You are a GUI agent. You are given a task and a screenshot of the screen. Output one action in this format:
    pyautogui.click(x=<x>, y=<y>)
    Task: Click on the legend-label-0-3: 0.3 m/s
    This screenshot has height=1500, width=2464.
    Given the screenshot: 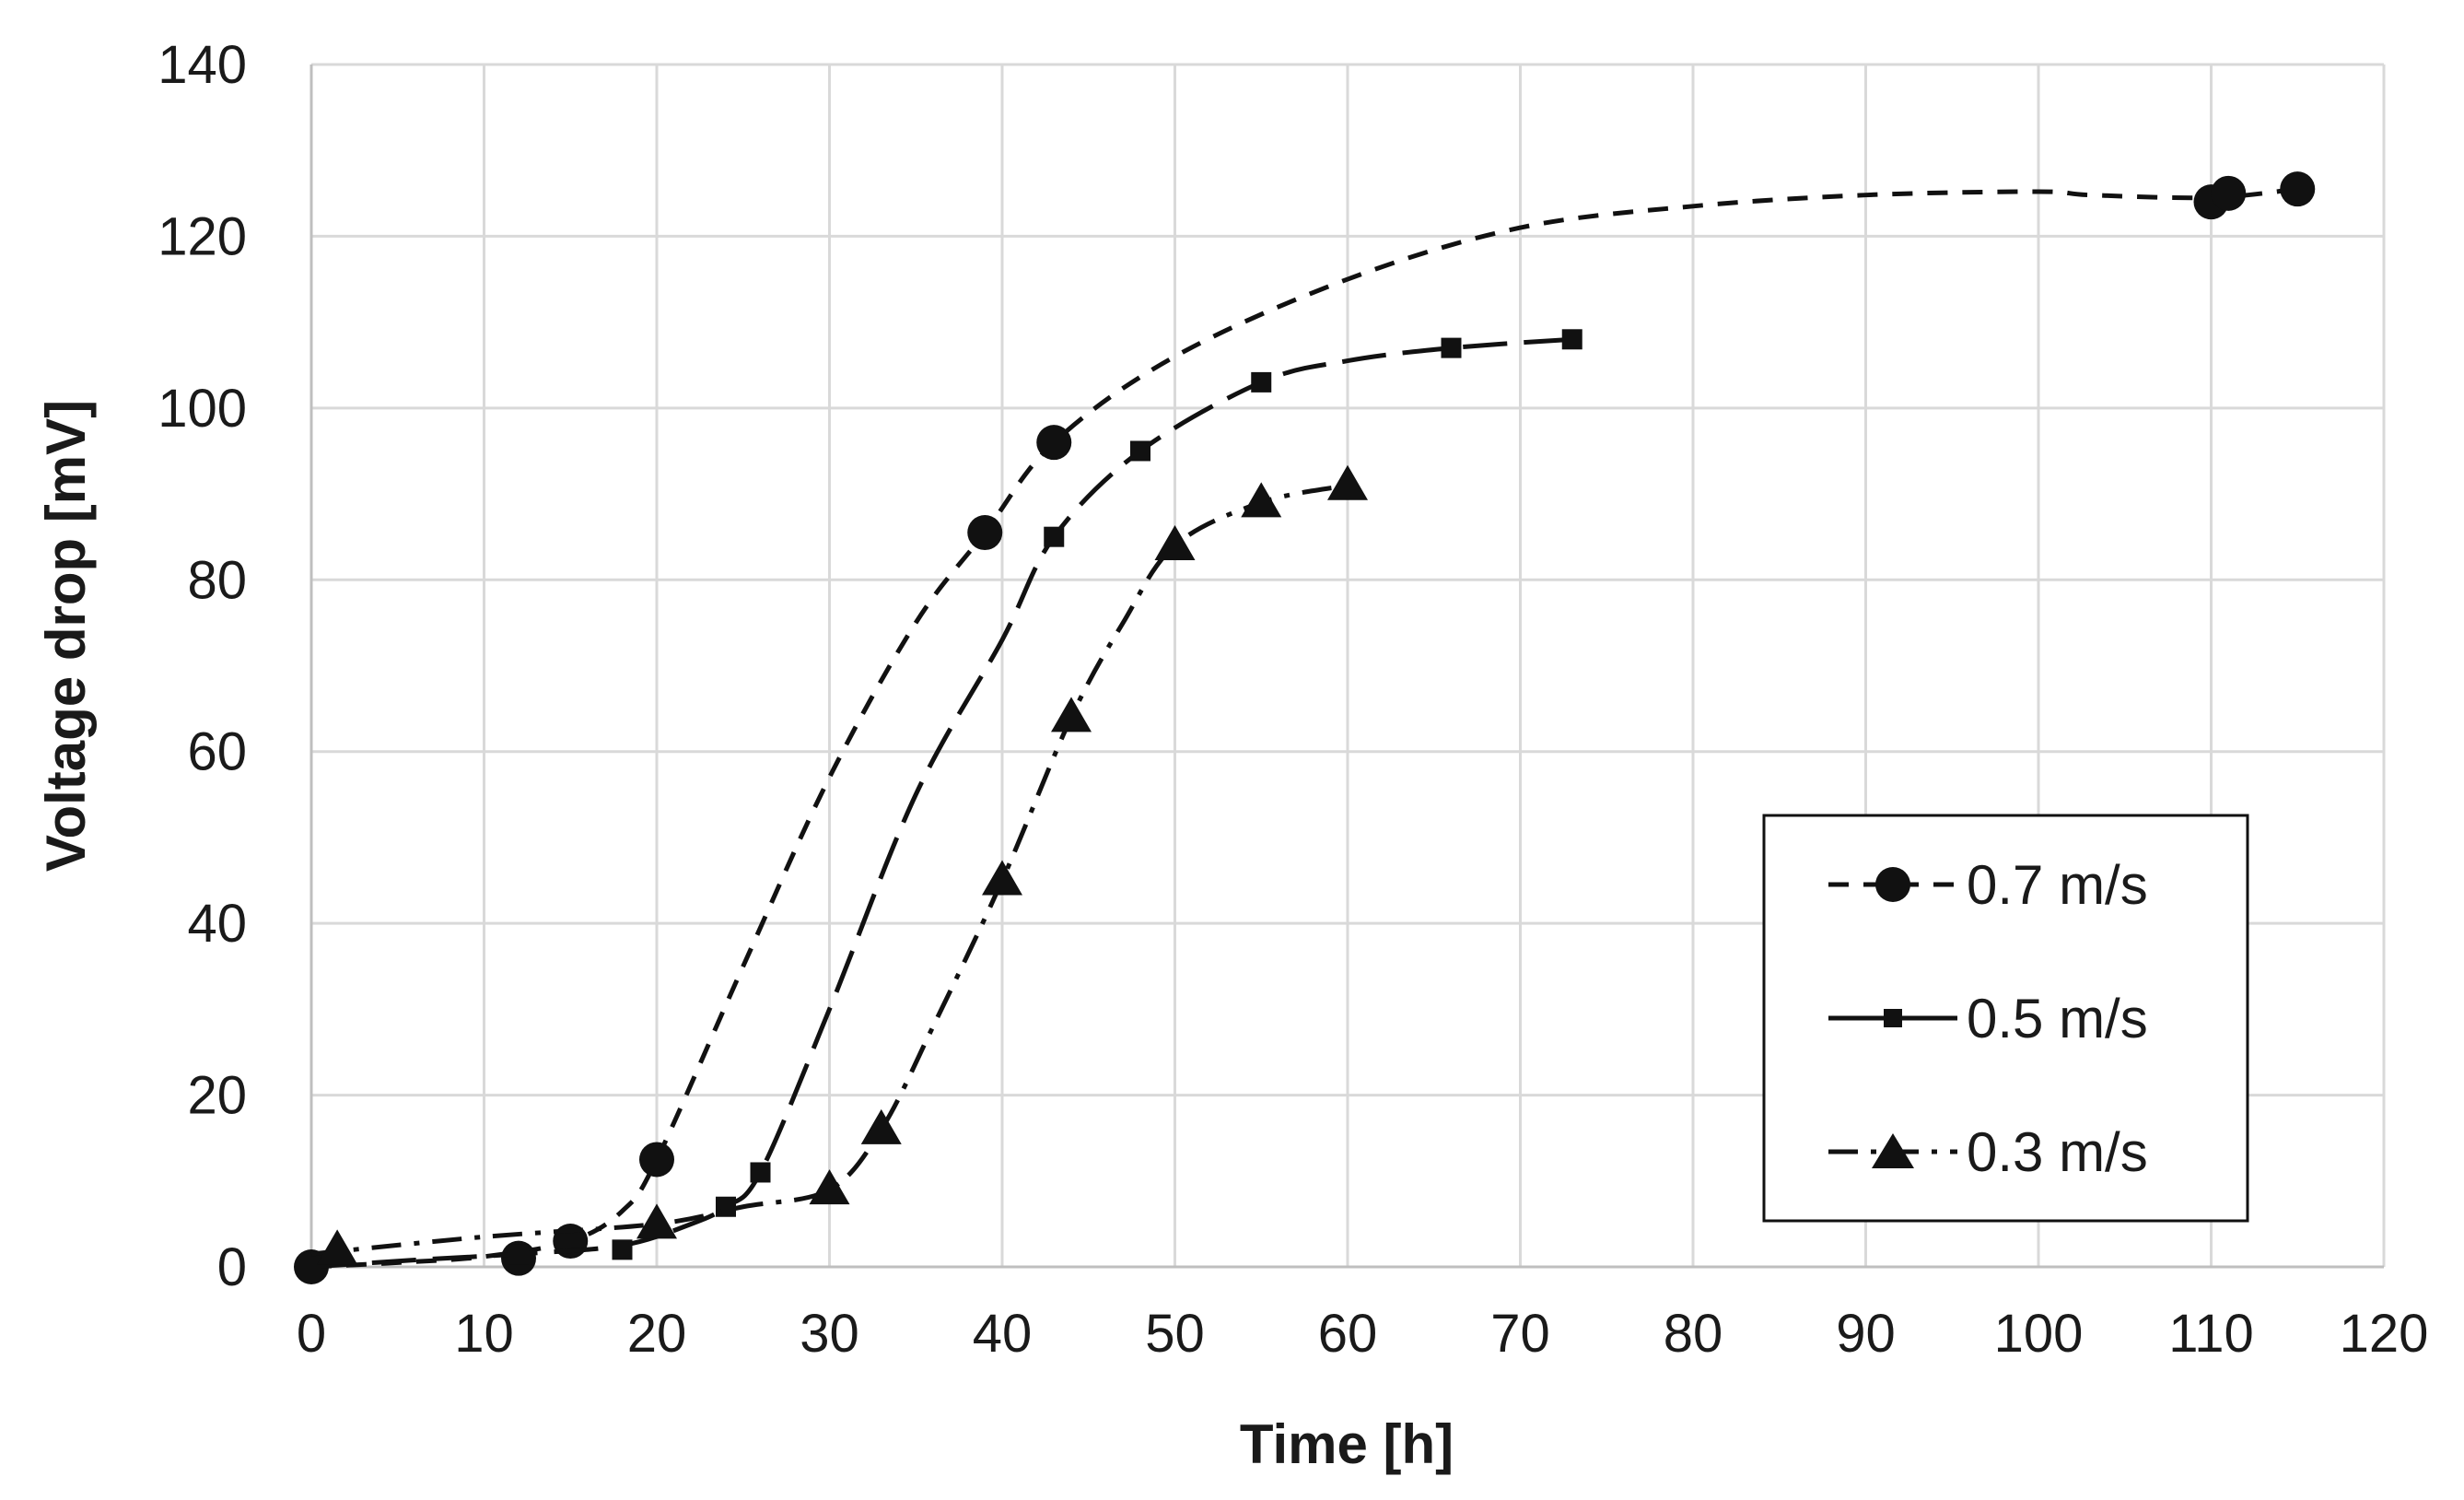 What is the action you would take?
    pyautogui.click(x=2057, y=1152)
    